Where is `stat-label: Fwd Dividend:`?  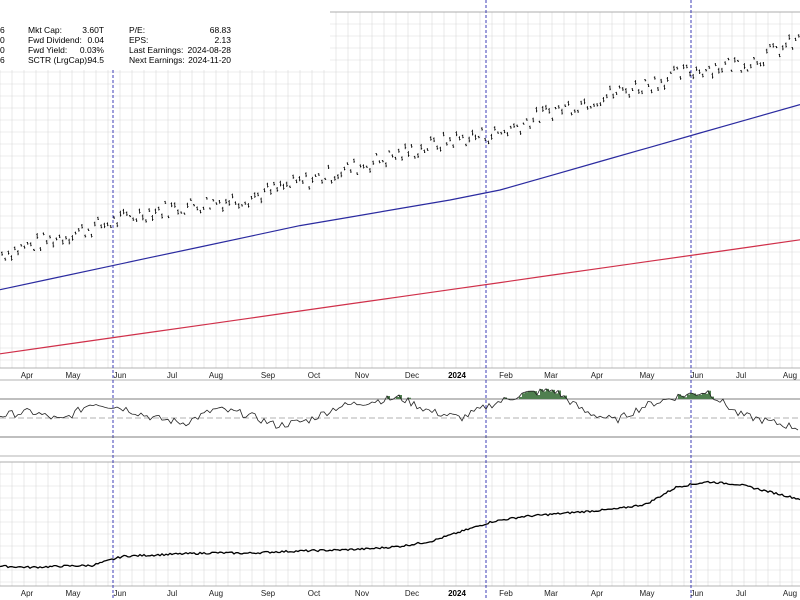 stat-label: Fwd Dividend: is located at coordinates (55, 40).